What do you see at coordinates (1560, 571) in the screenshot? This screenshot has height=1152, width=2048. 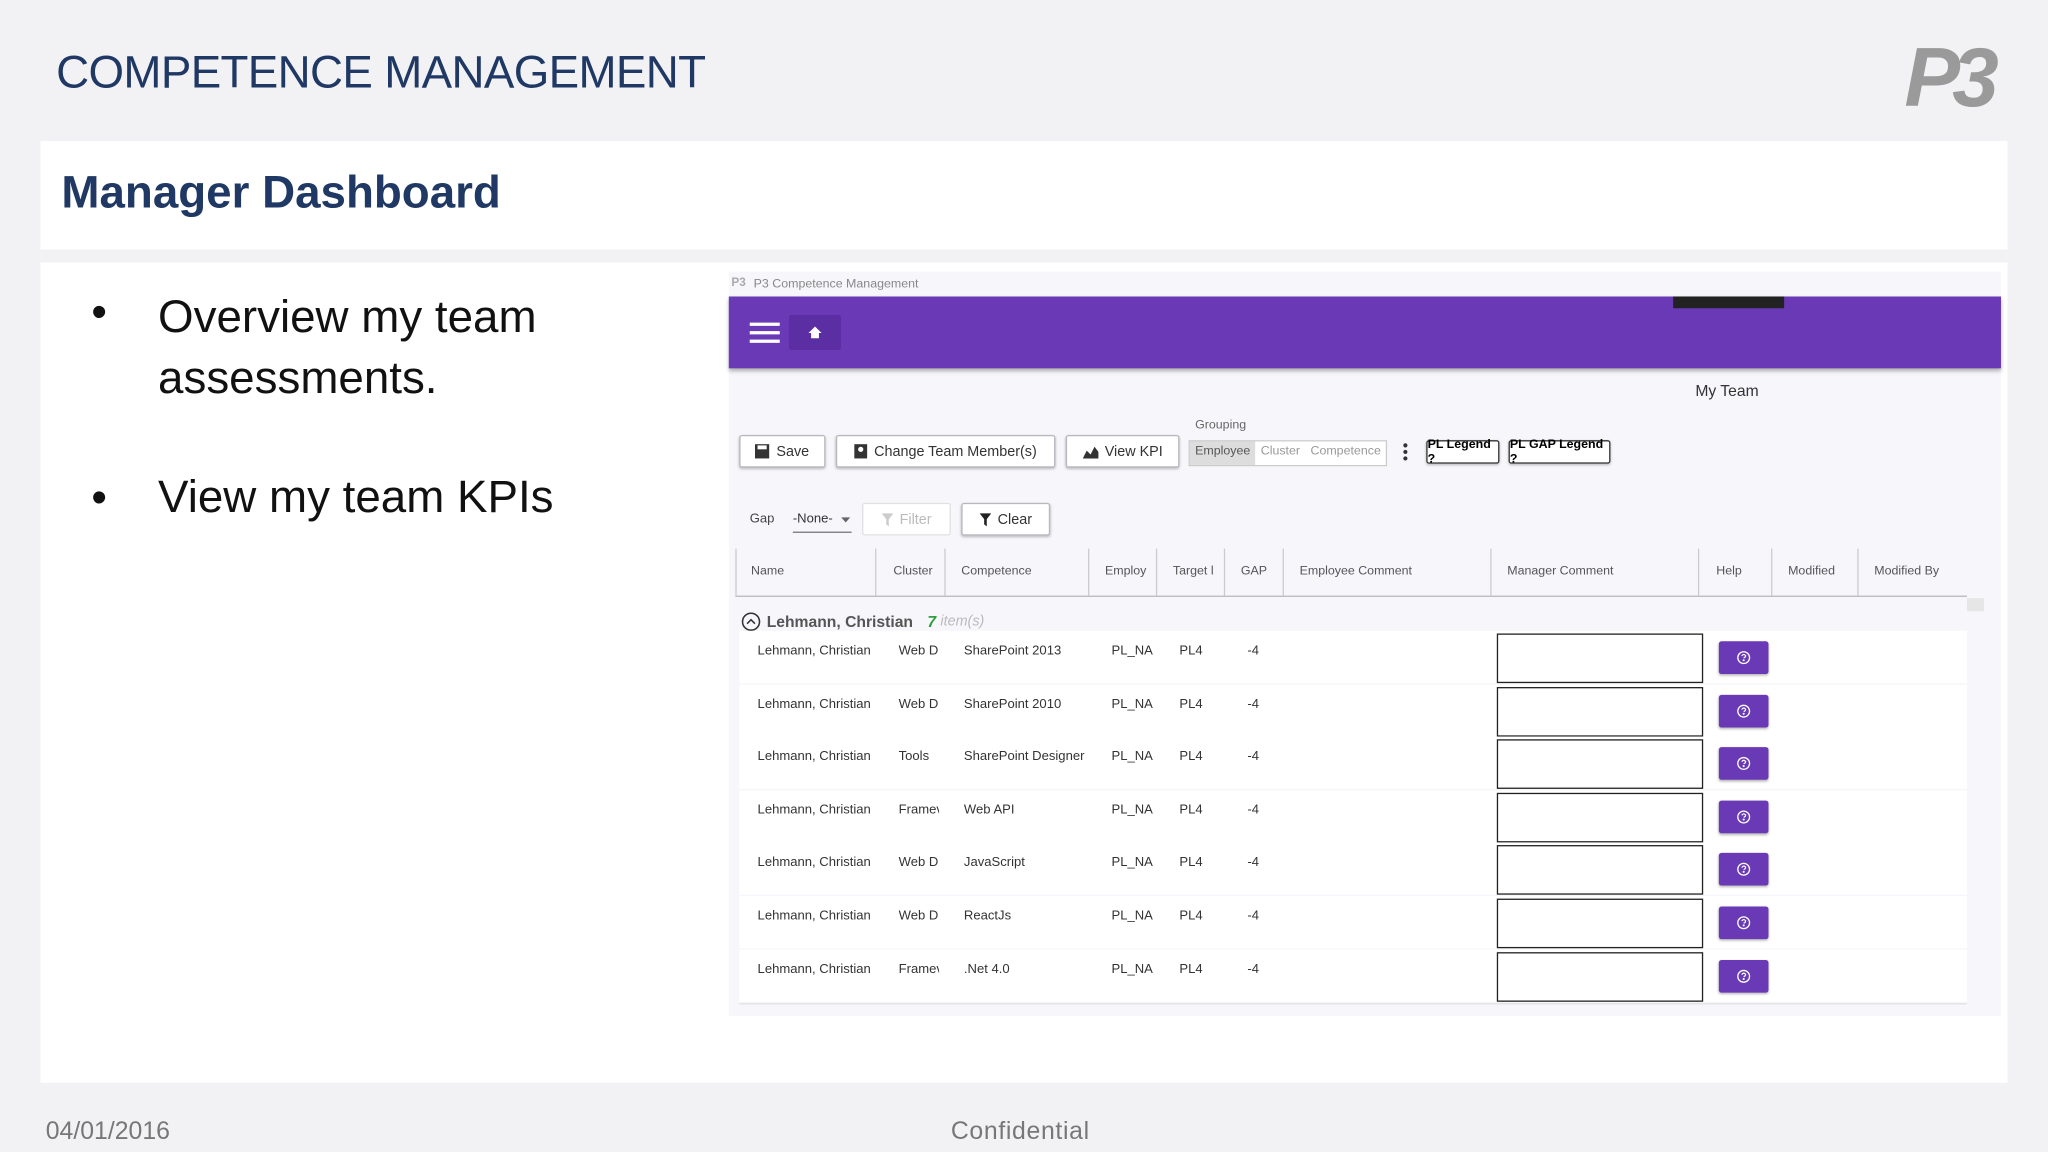 I see `column-header: Manager Comment` at bounding box center [1560, 571].